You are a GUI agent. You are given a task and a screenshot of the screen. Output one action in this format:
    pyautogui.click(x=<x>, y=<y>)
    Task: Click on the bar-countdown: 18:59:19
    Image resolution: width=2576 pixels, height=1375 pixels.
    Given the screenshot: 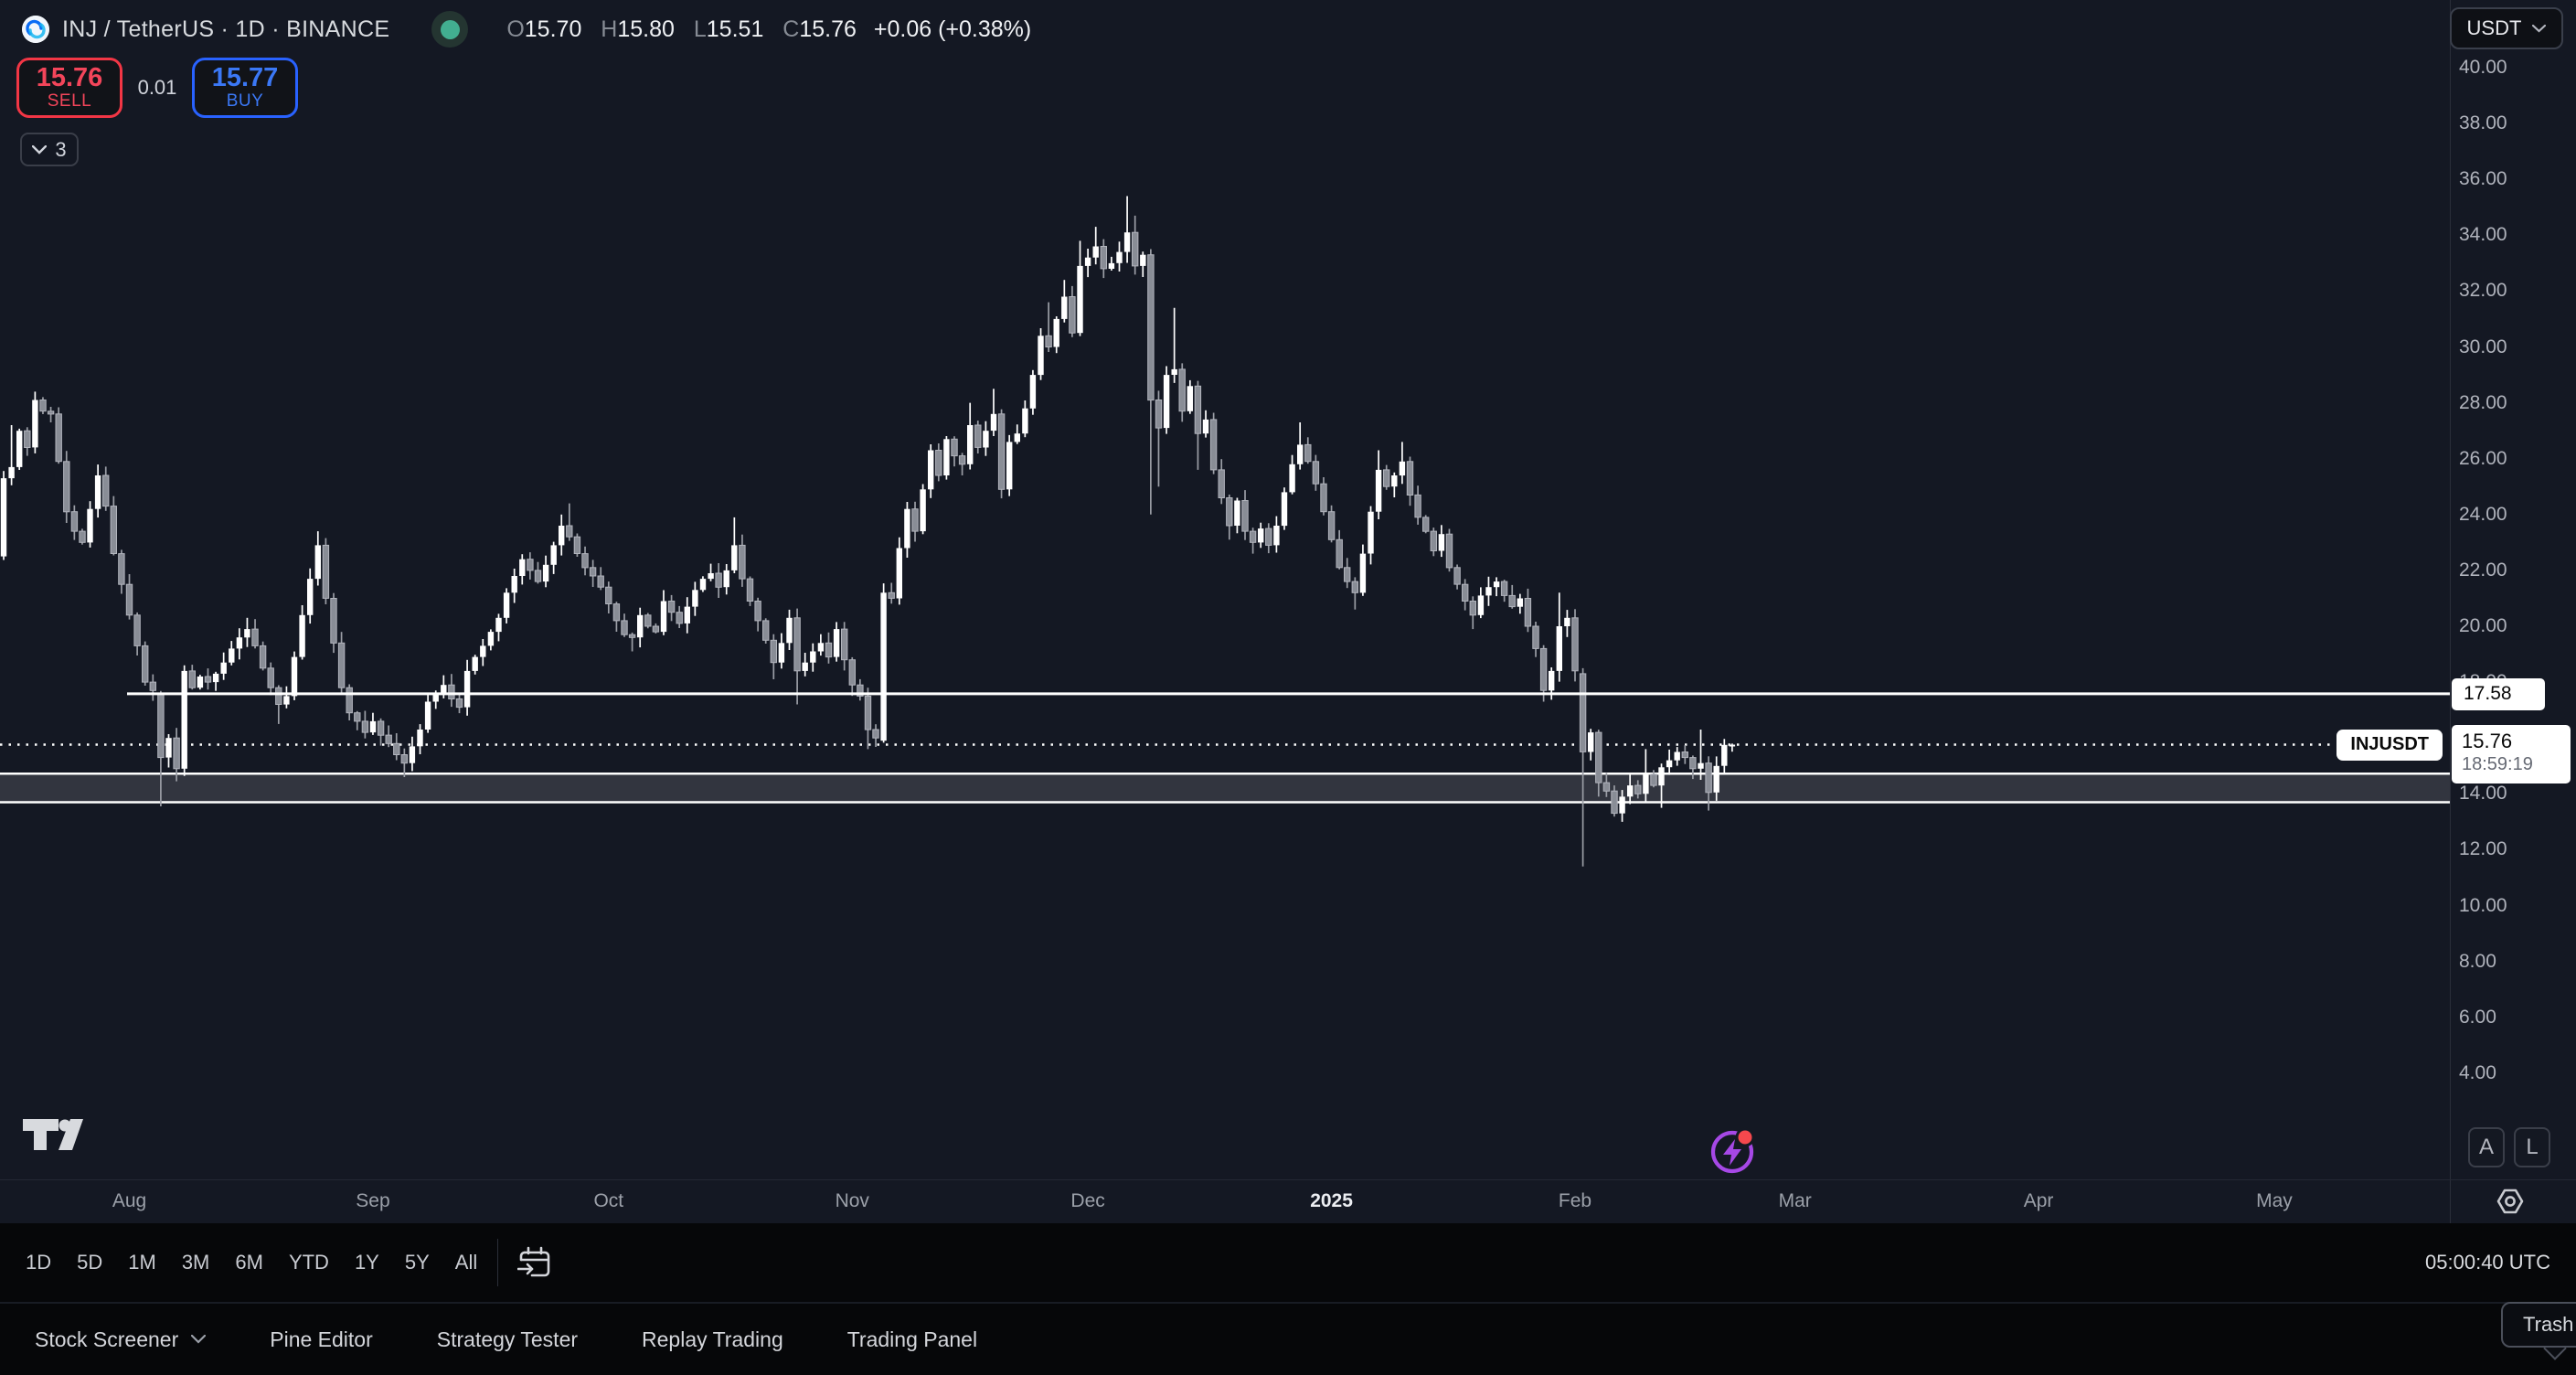 What is the action you would take?
    pyautogui.click(x=2497, y=763)
    